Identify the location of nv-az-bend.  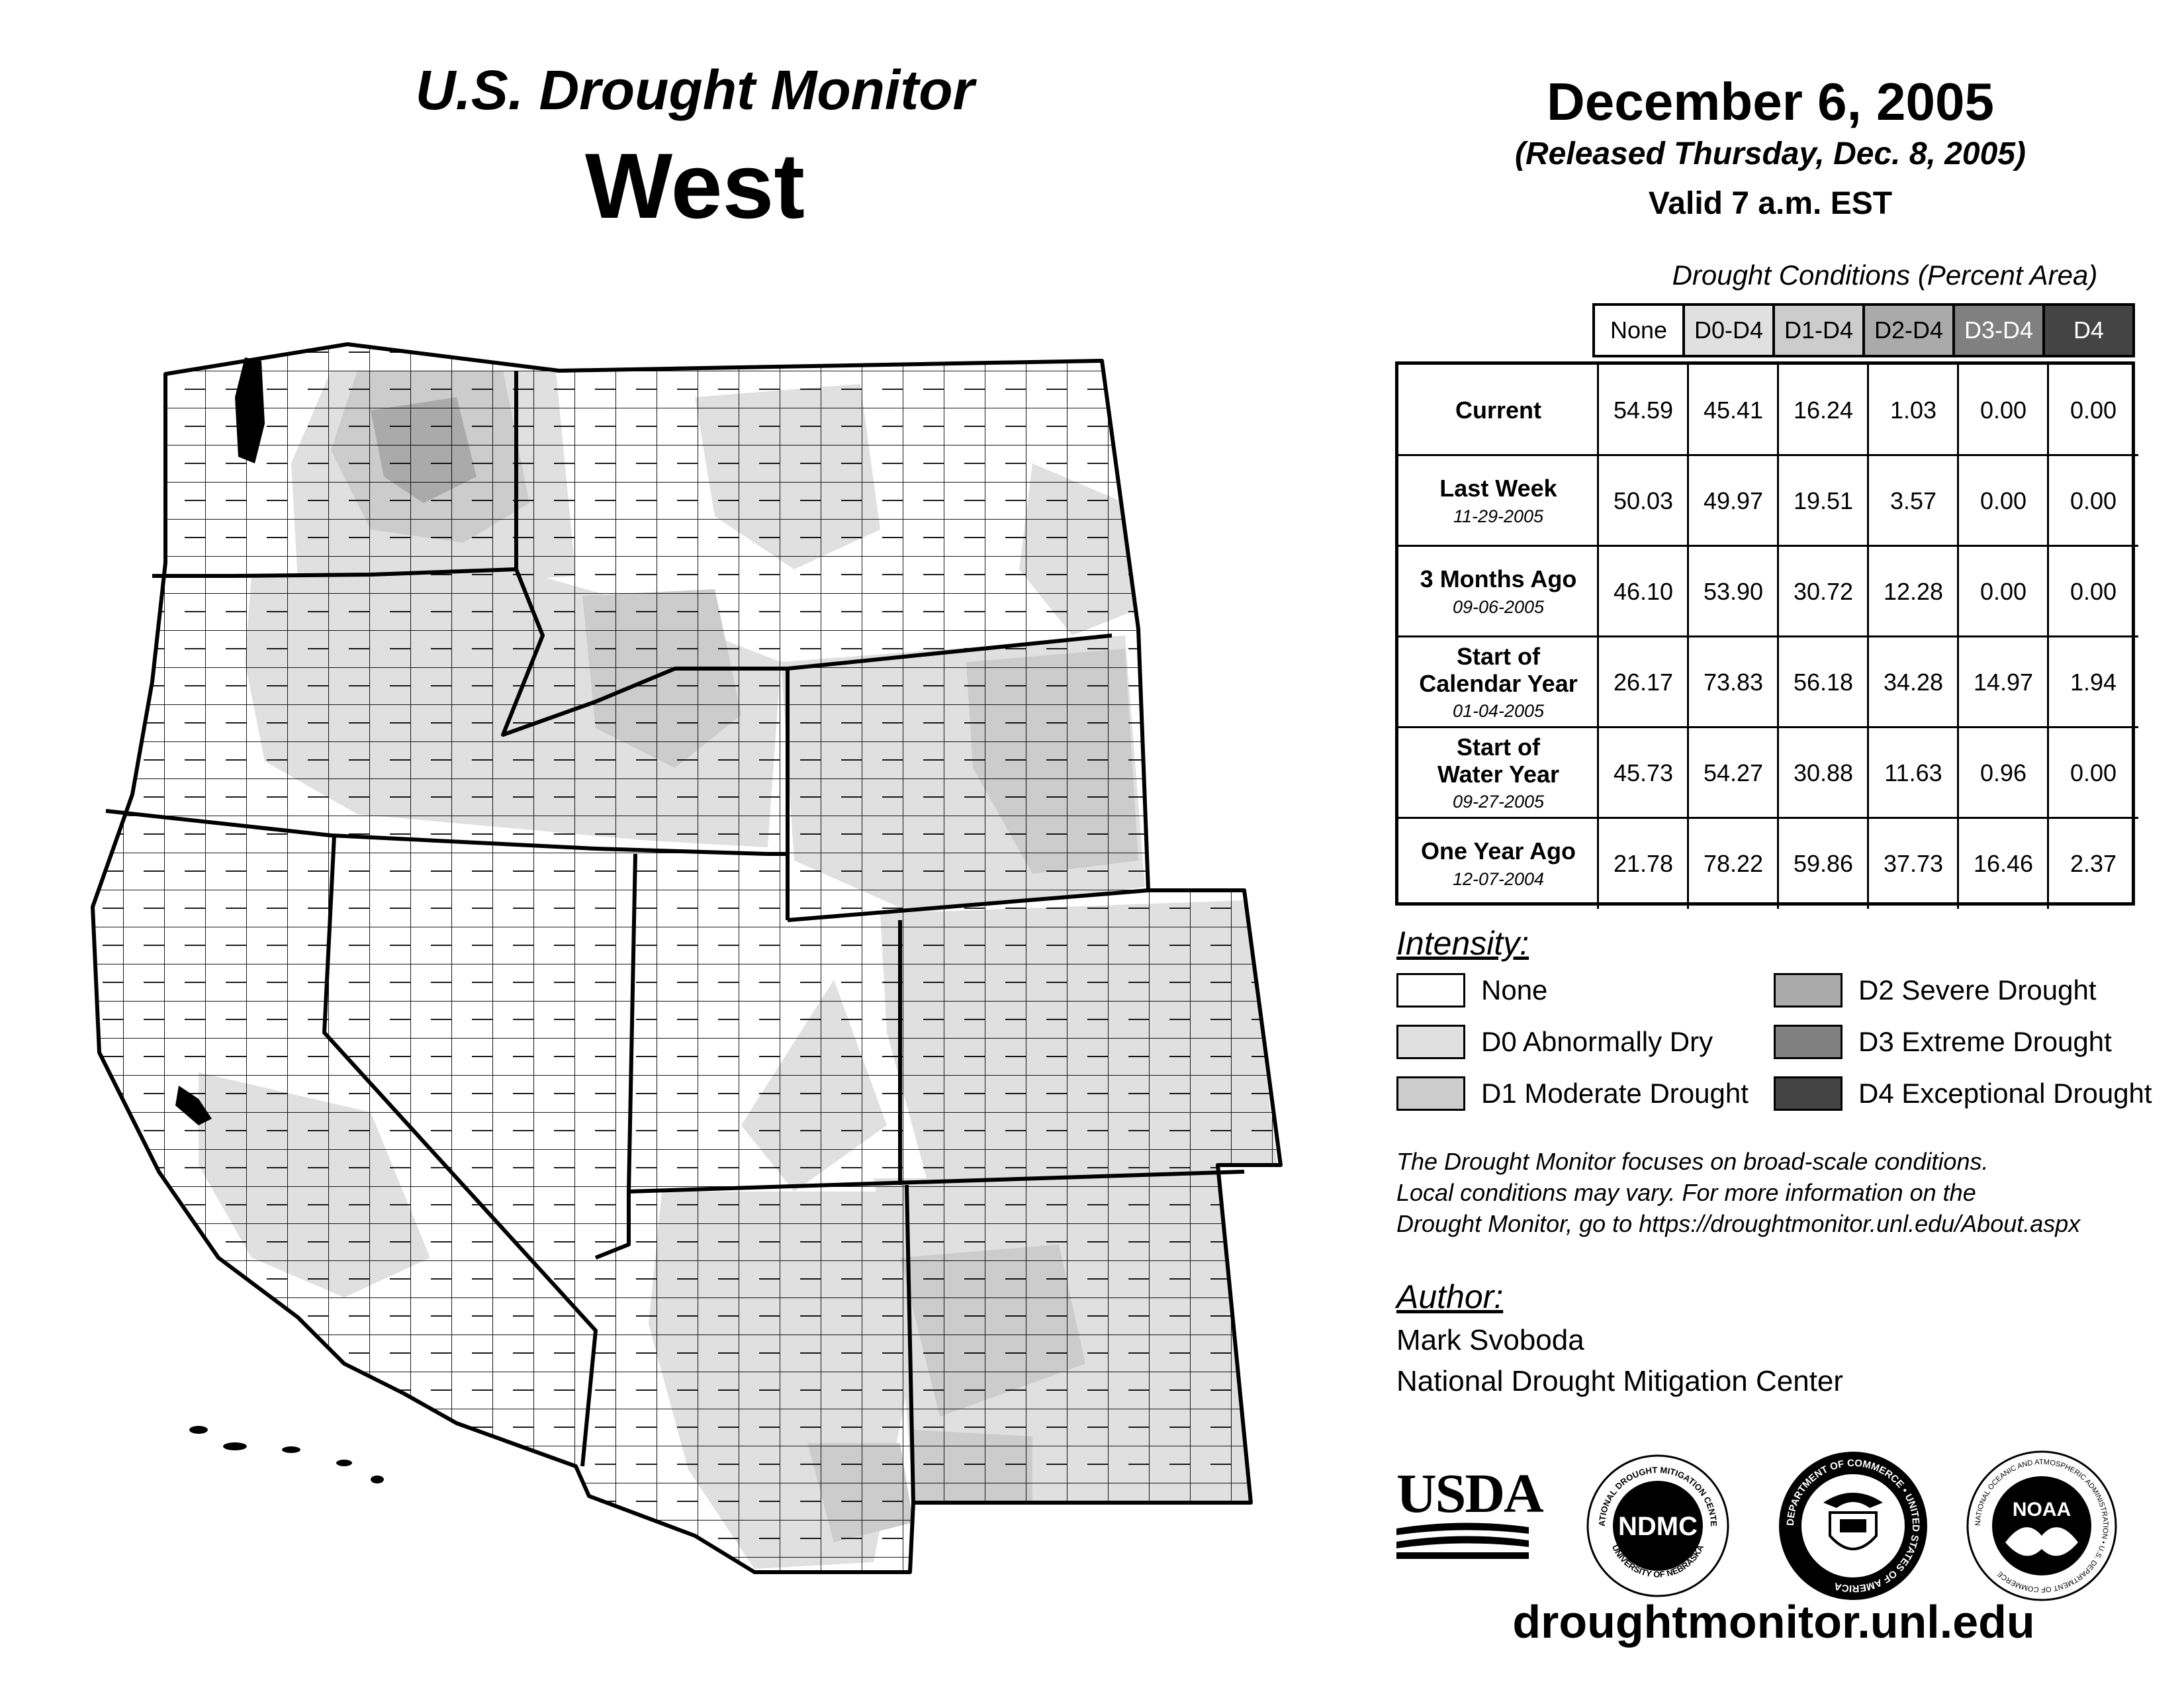
(612, 1226).